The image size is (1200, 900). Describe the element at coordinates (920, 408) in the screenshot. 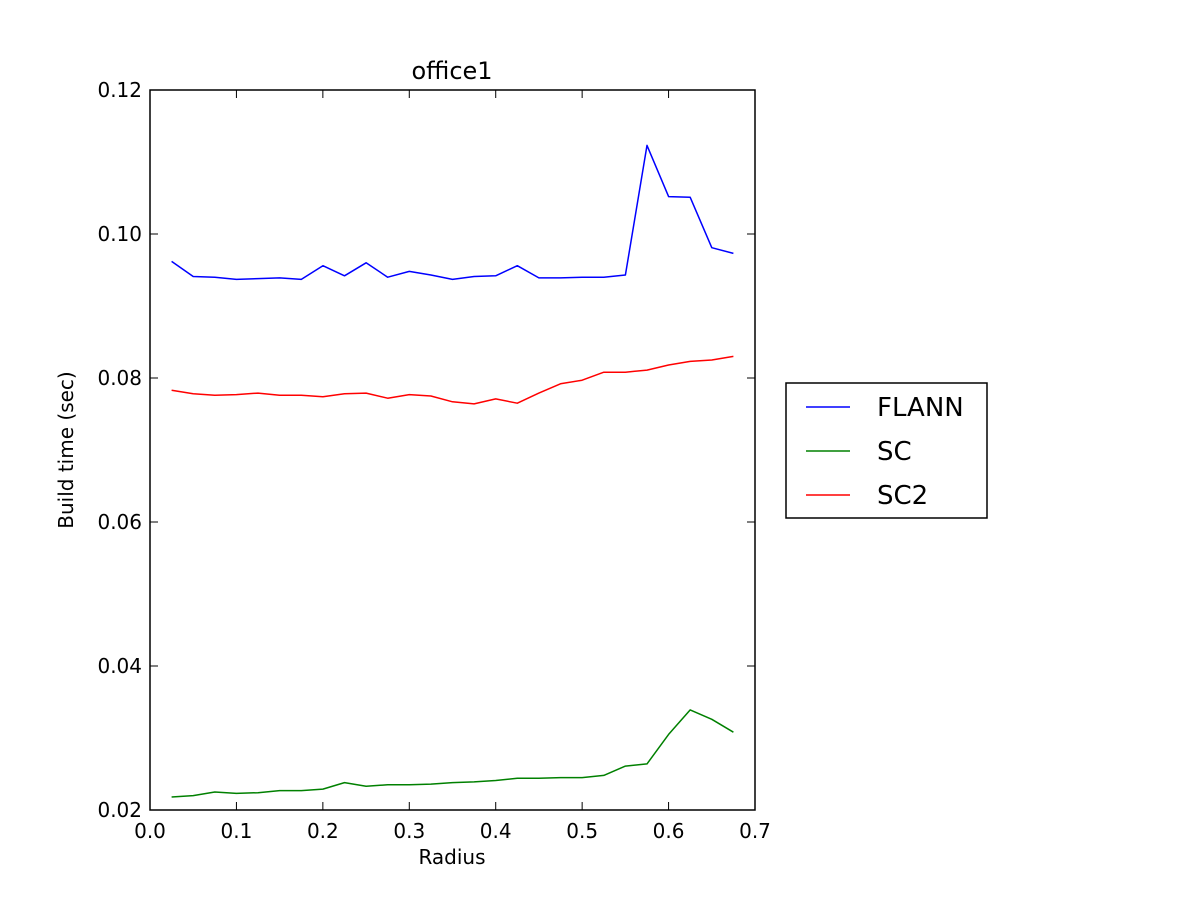

I see `legend-label-flann: FLANN` at that location.